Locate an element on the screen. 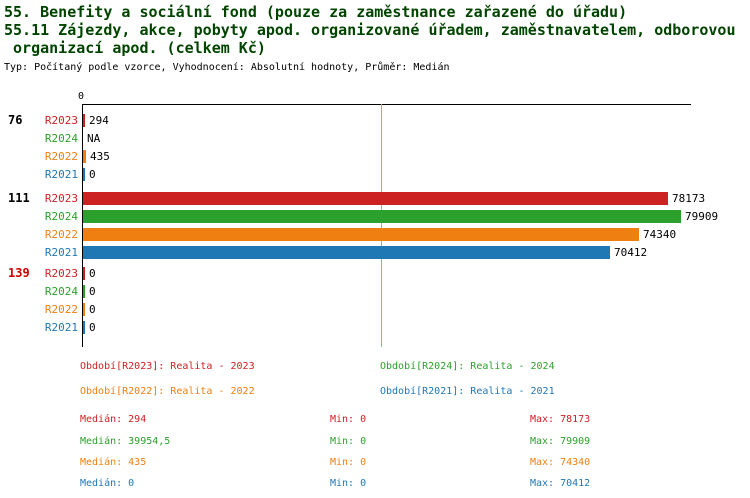  stat-min-R2024: Min: 0 is located at coordinates (348, 441).